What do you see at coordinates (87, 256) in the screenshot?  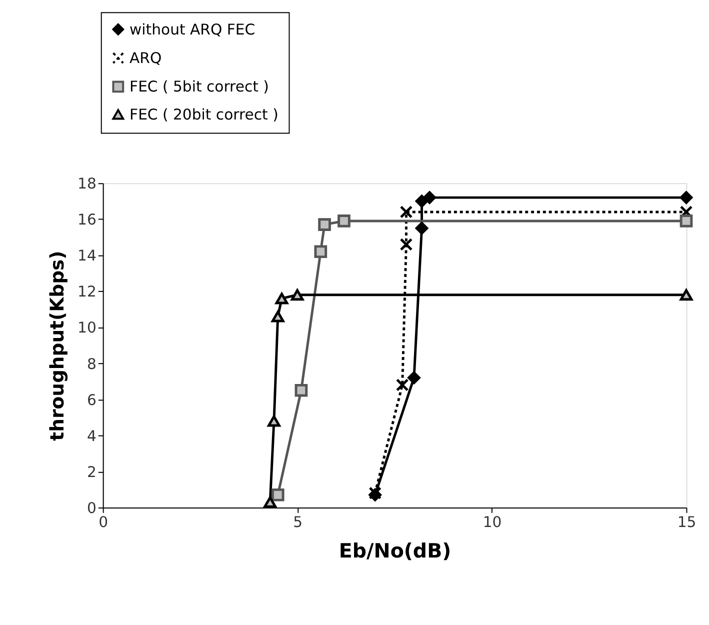 I see `y-tick-label: 14` at bounding box center [87, 256].